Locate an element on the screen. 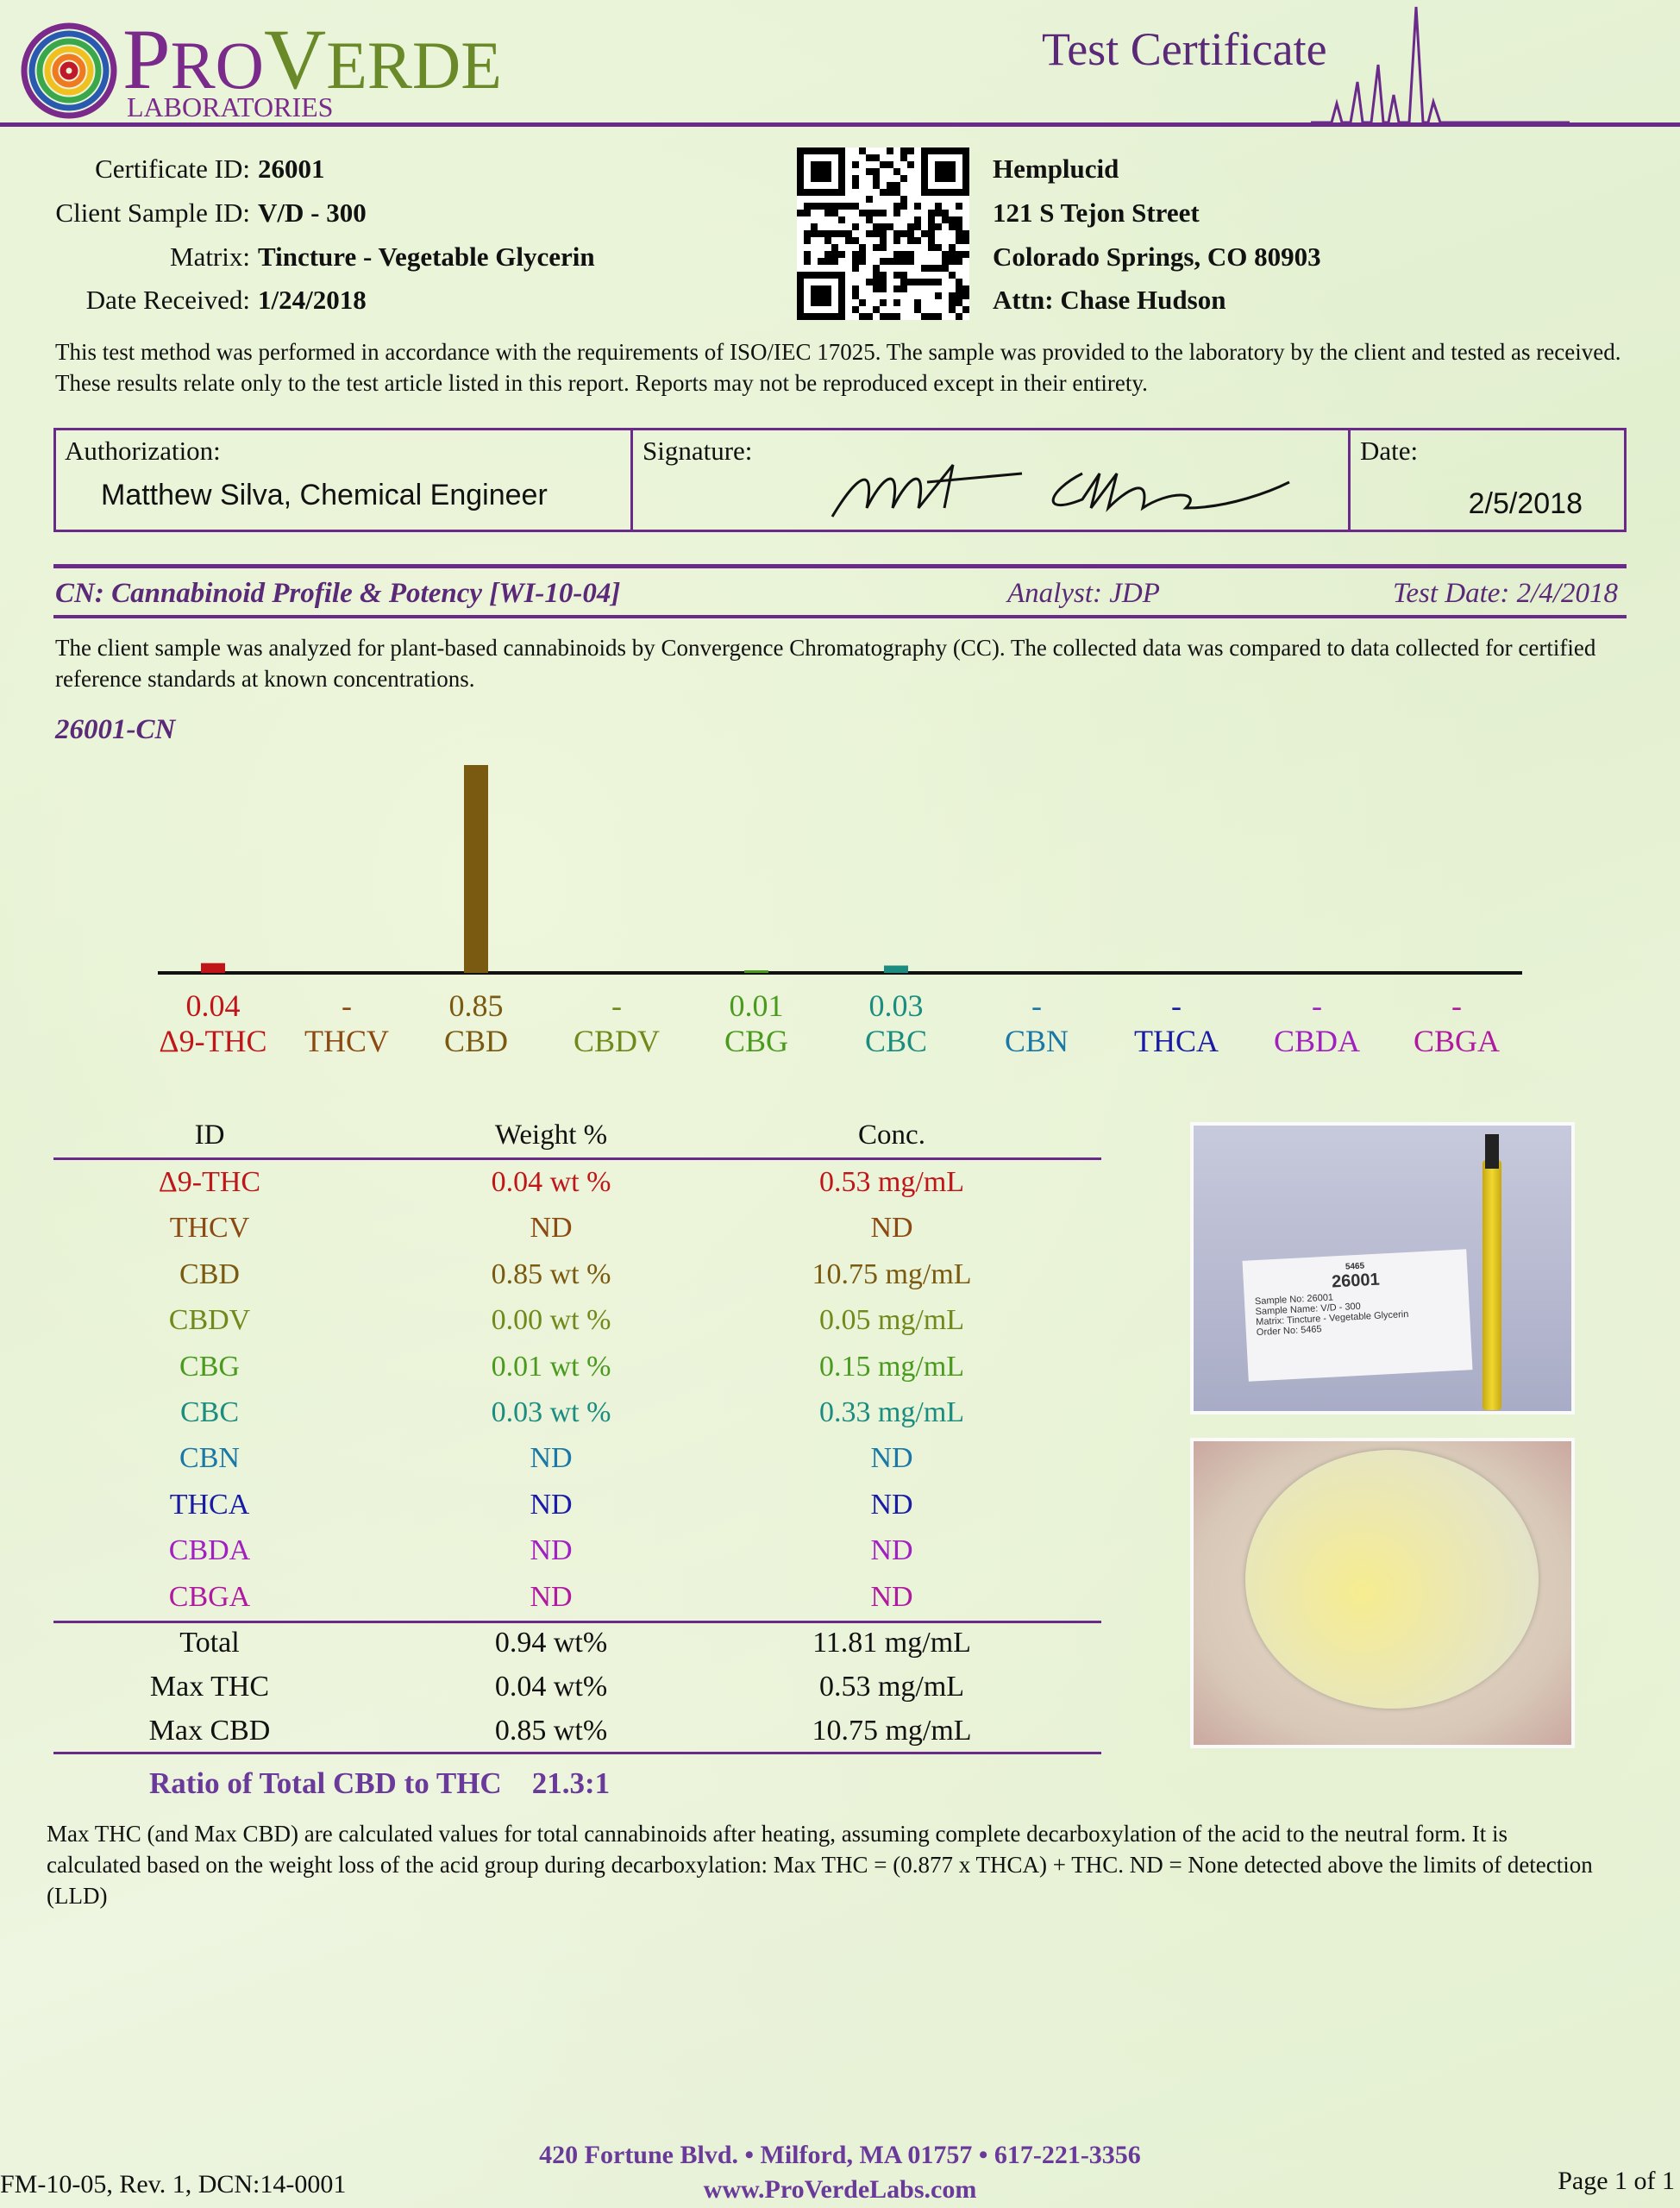 The image size is (1680, 2208). section-divider-bottom is located at coordinates (840, 617).